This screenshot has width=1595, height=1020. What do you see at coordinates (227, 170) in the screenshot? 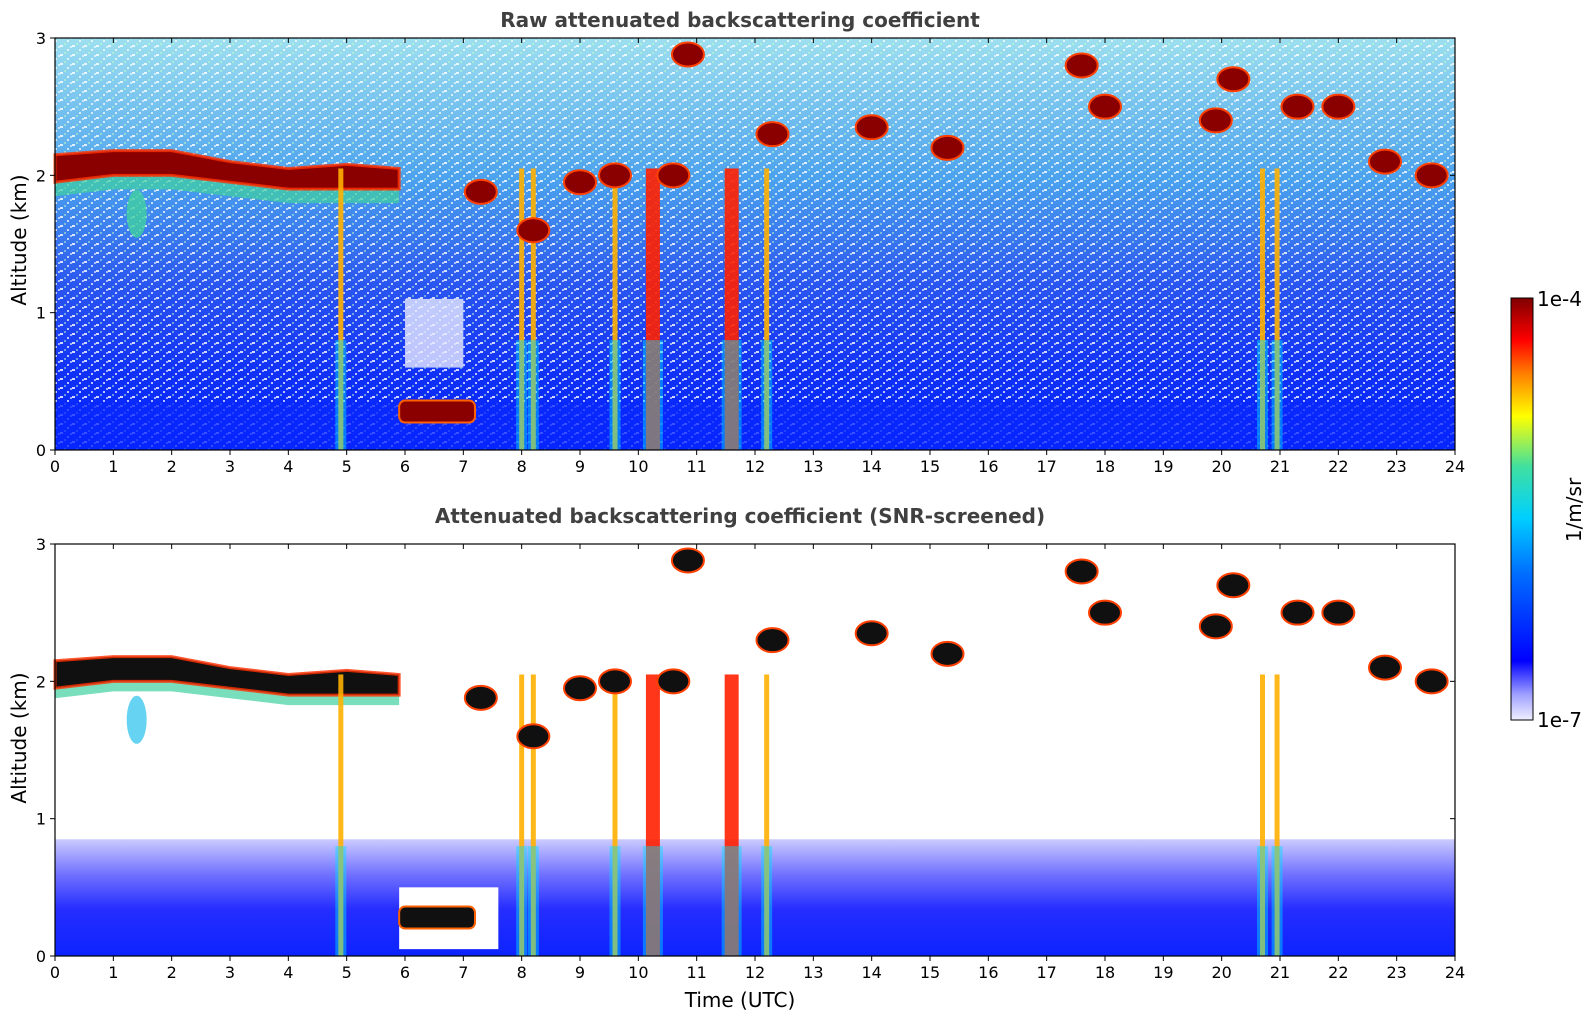
I see `cloud-layer-2km` at bounding box center [227, 170].